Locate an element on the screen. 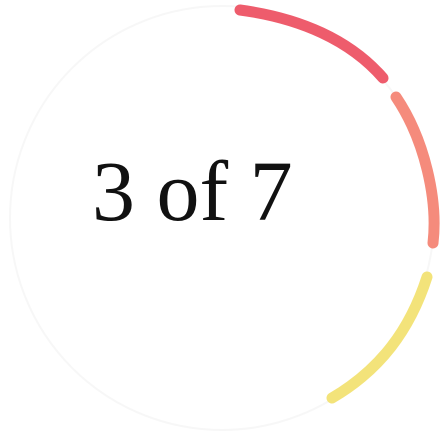  step-counter-label: 3 of 7 is located at coordinates (192, 191).